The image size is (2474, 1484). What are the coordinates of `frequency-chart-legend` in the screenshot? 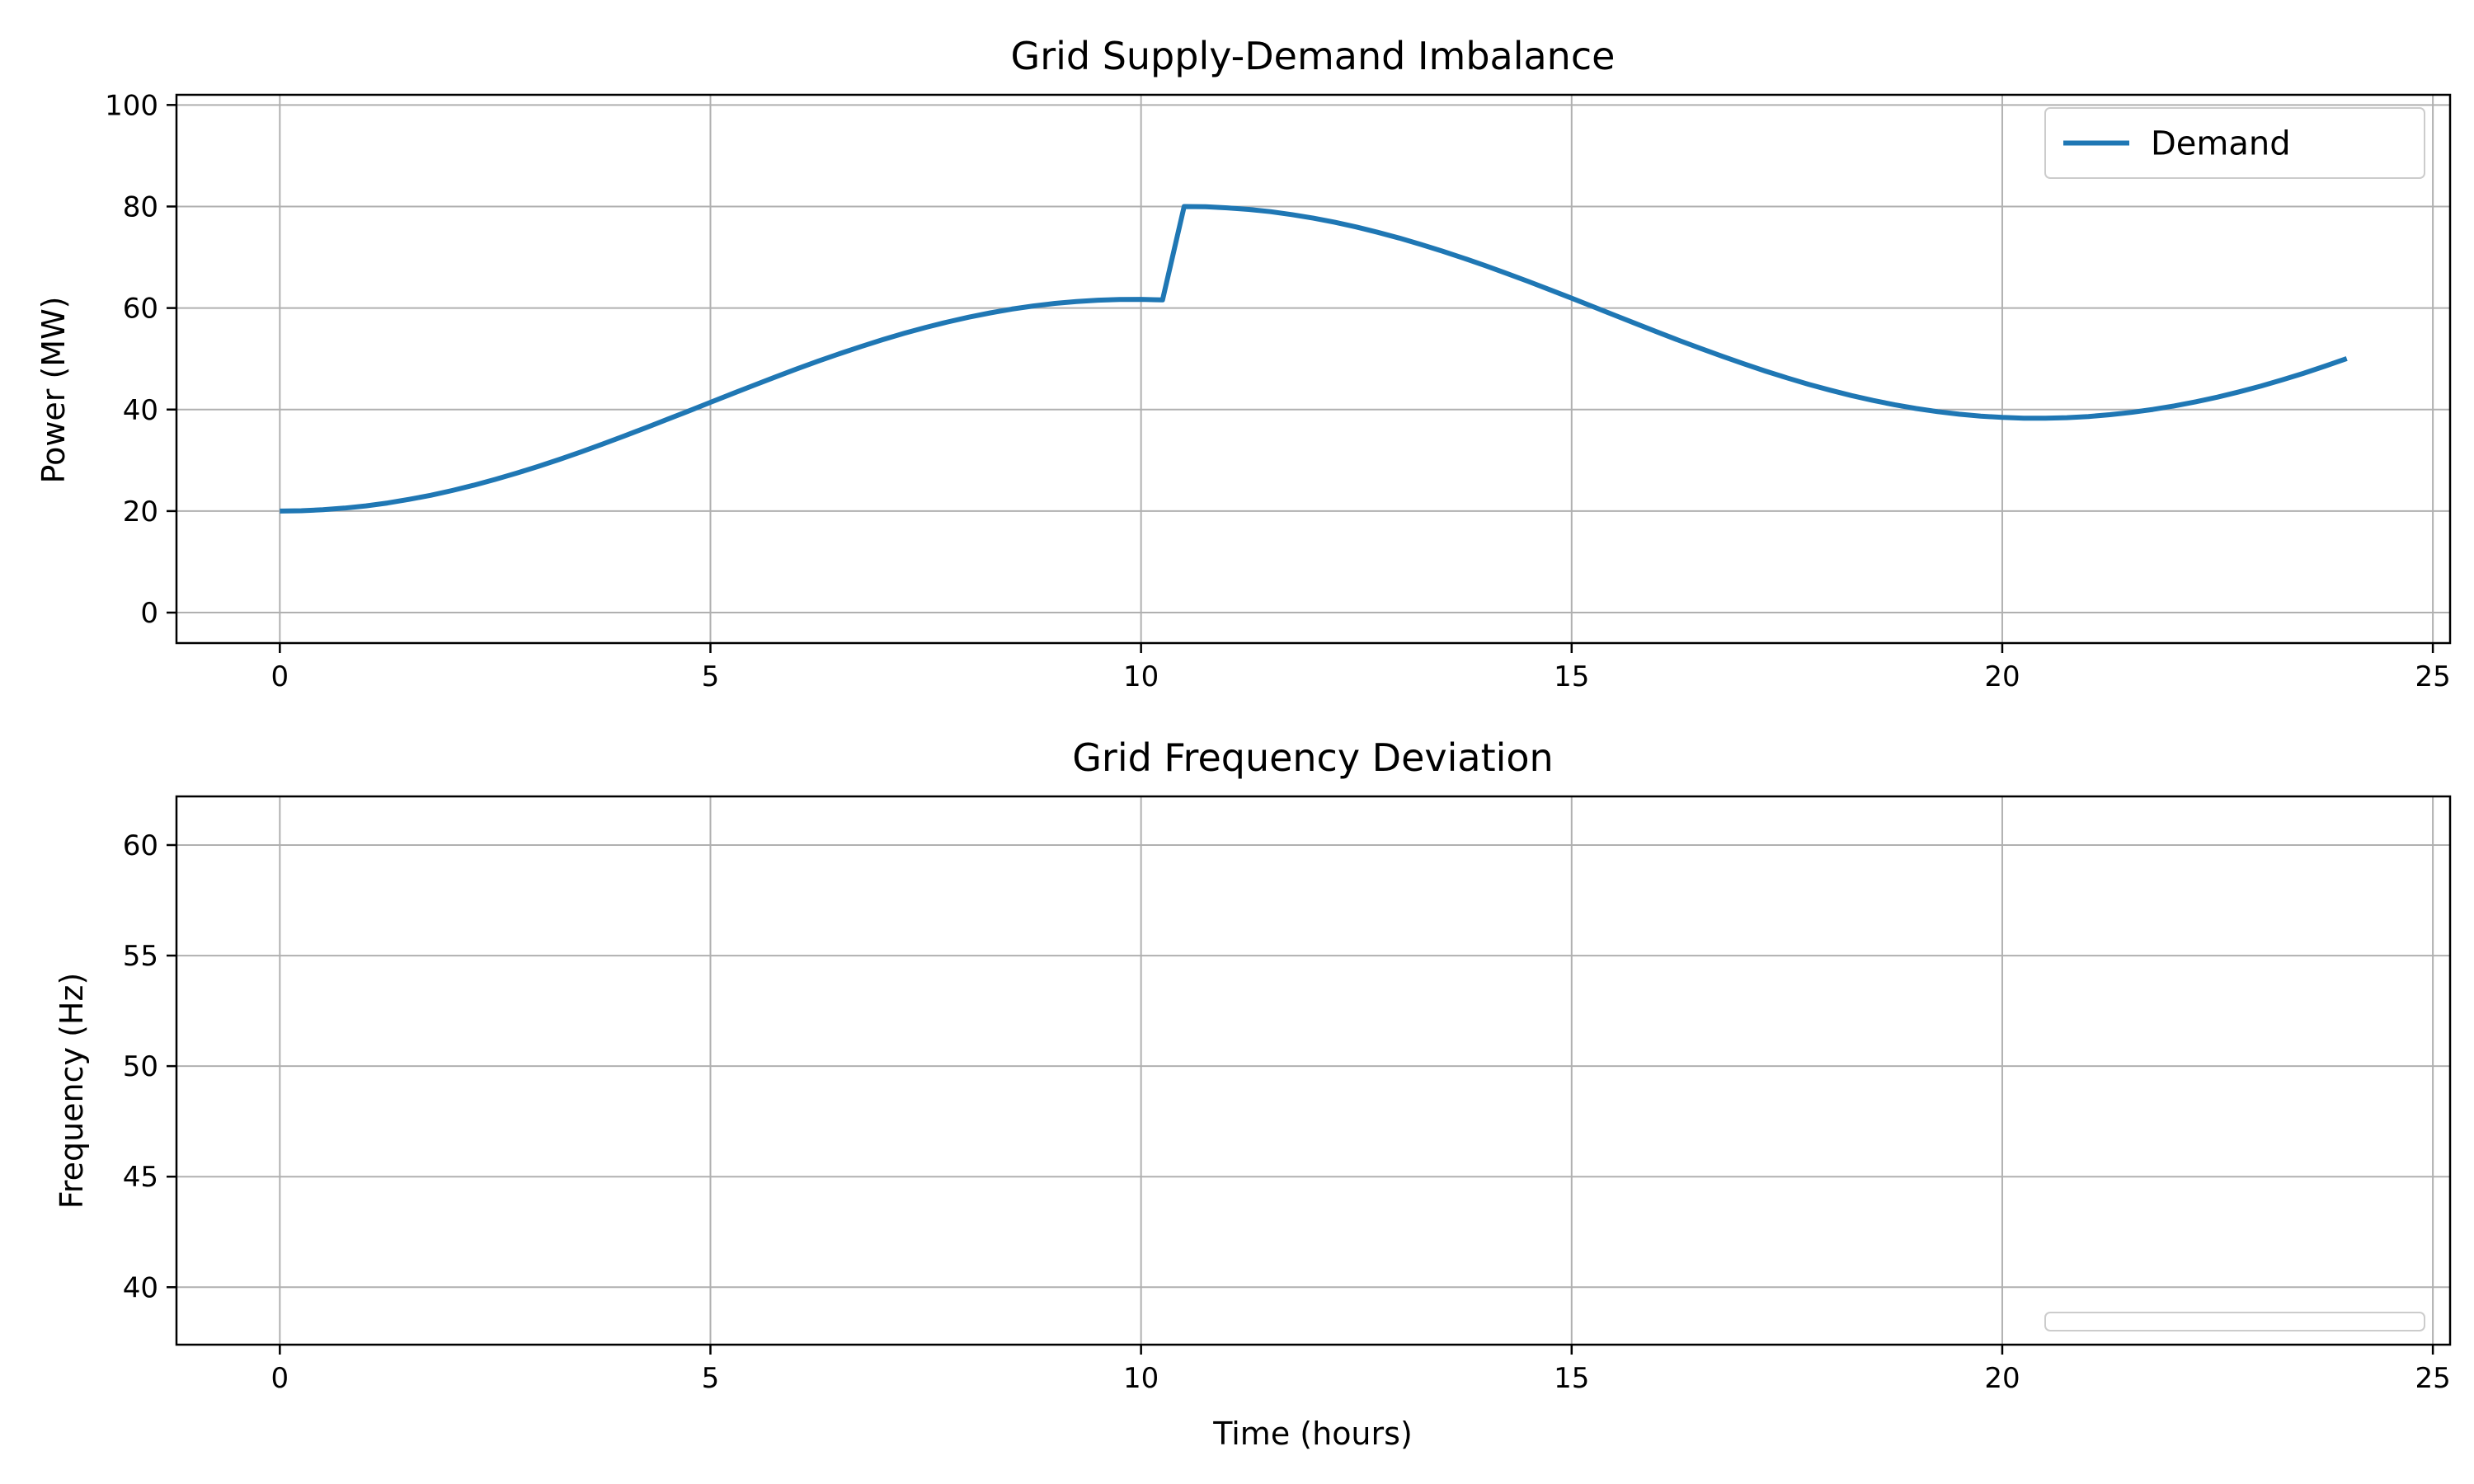 It's located at (2234, 1321).